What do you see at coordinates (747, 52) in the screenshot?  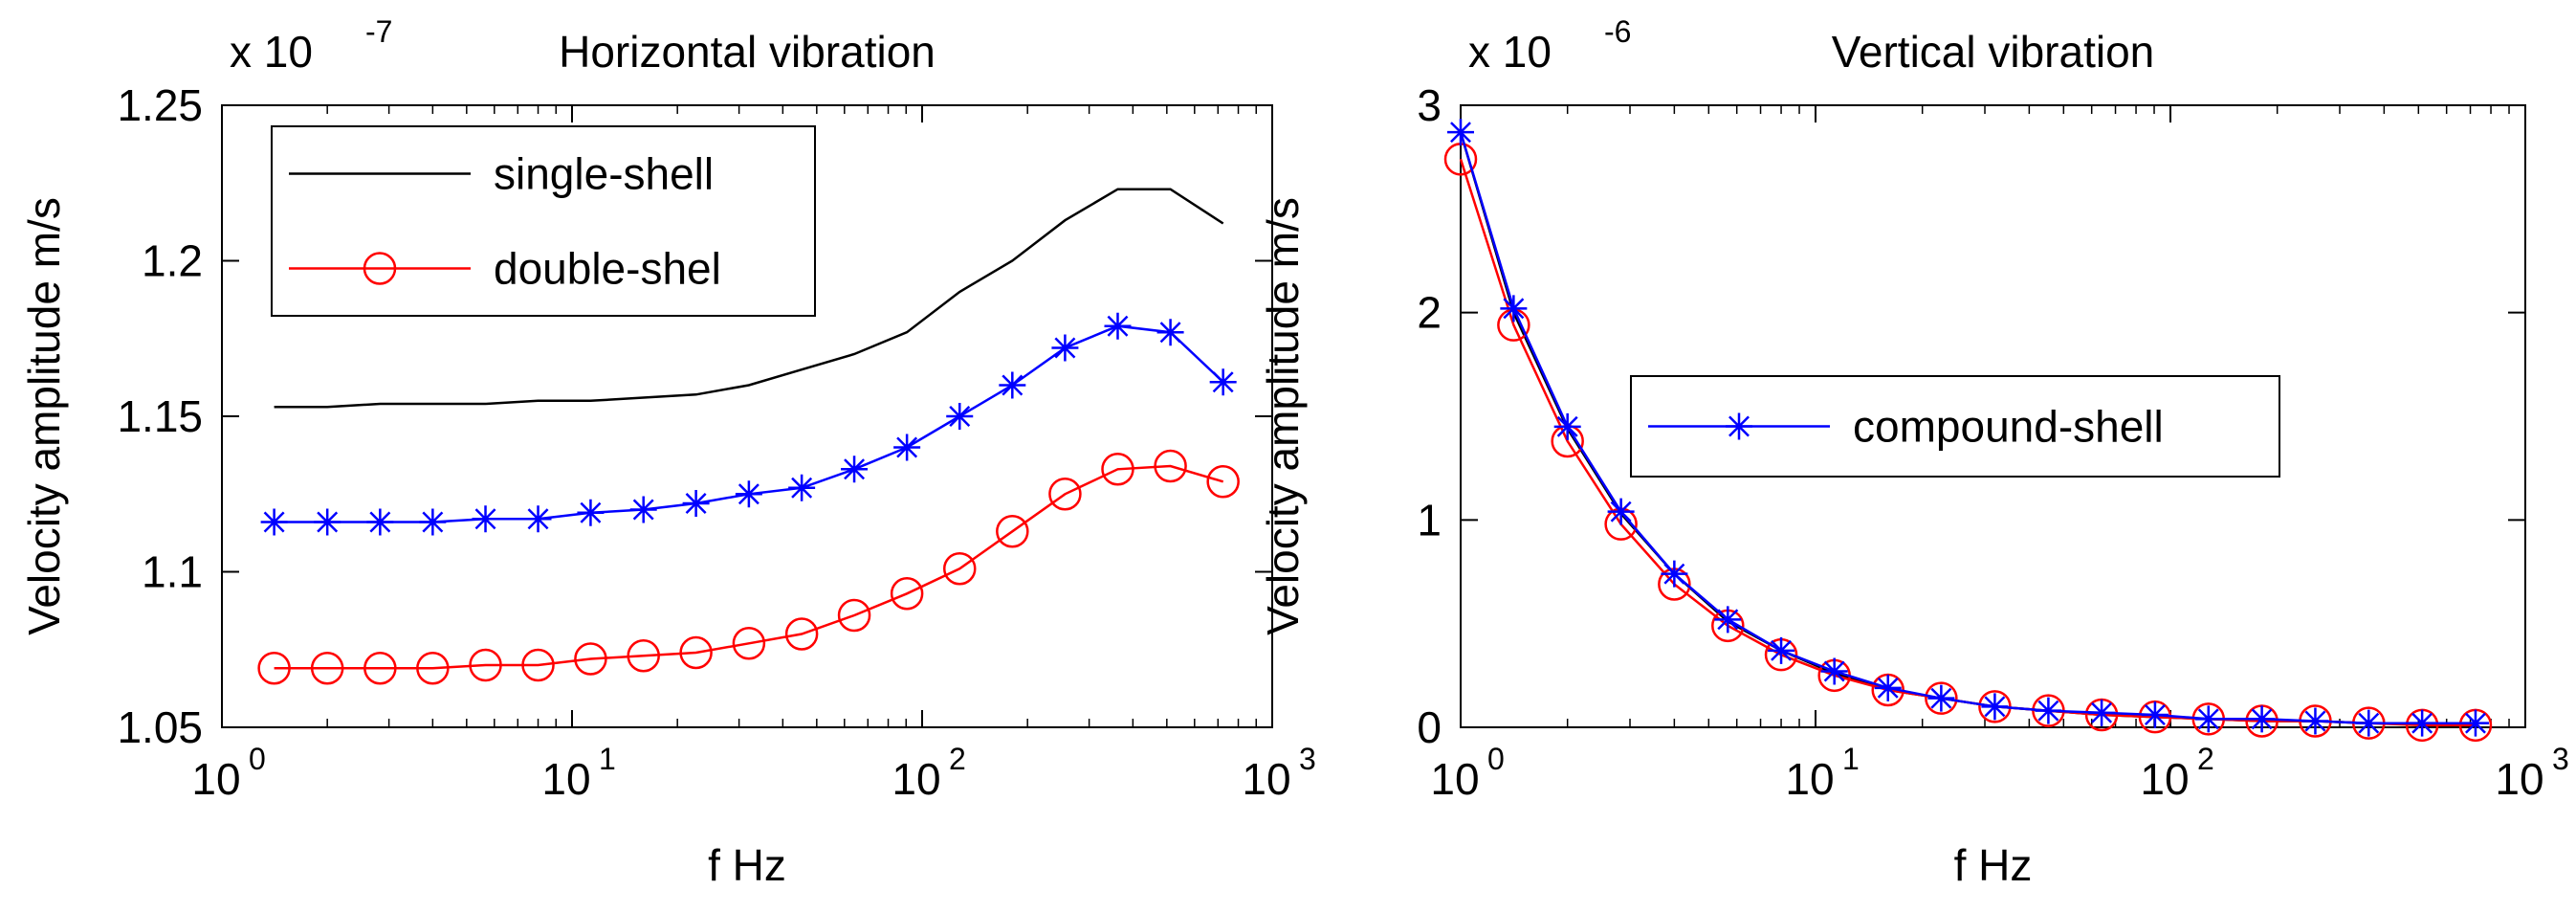 I see `chart-title: Horizontal vibration` at bounding box center [747, 52].